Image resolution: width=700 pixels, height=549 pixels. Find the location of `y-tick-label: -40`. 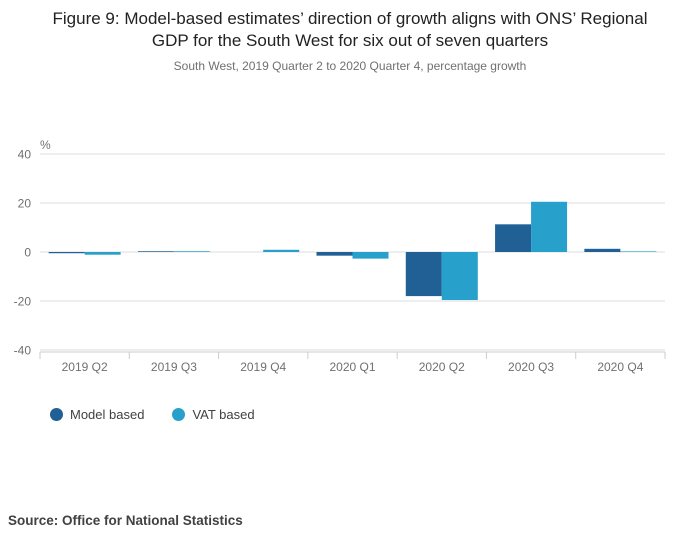

y-tick-label: -40 is located at coordinates (23, 351).